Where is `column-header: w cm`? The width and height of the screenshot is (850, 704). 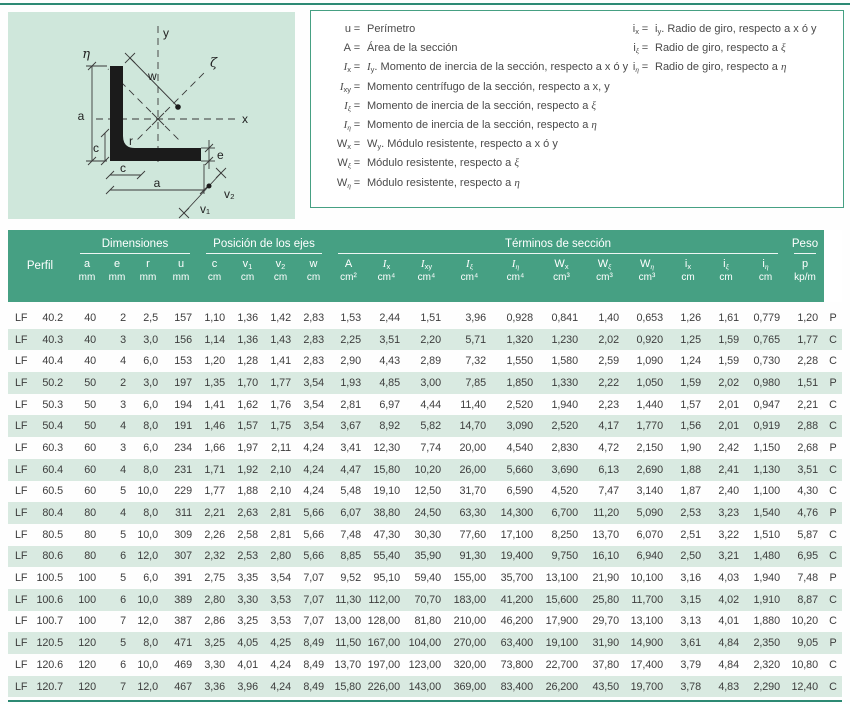
column-header: w cm is located at coordinates (313, 278).